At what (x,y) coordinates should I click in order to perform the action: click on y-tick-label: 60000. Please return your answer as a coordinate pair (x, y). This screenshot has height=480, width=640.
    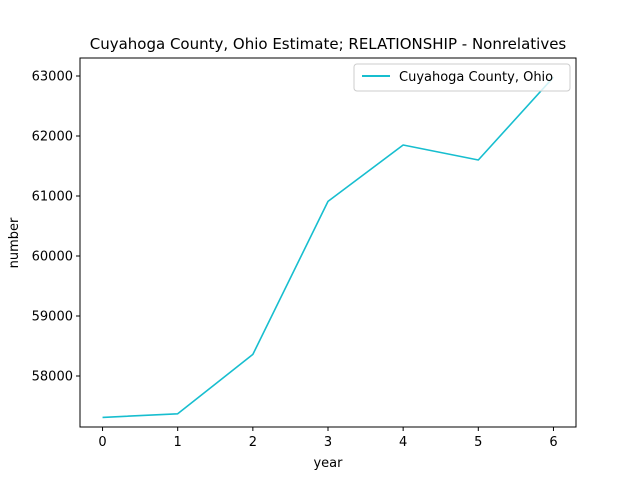
    Looking at the image, I should click on (52, 257).